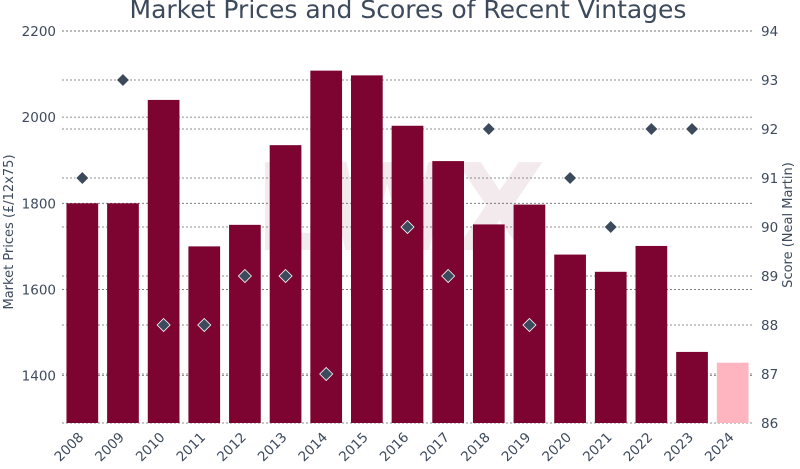 The width and height of the screenshot is (800, 469). Describe the element at coordinates (769, 32) in the screenshot. I see `right-tick-label: 94` at that location.